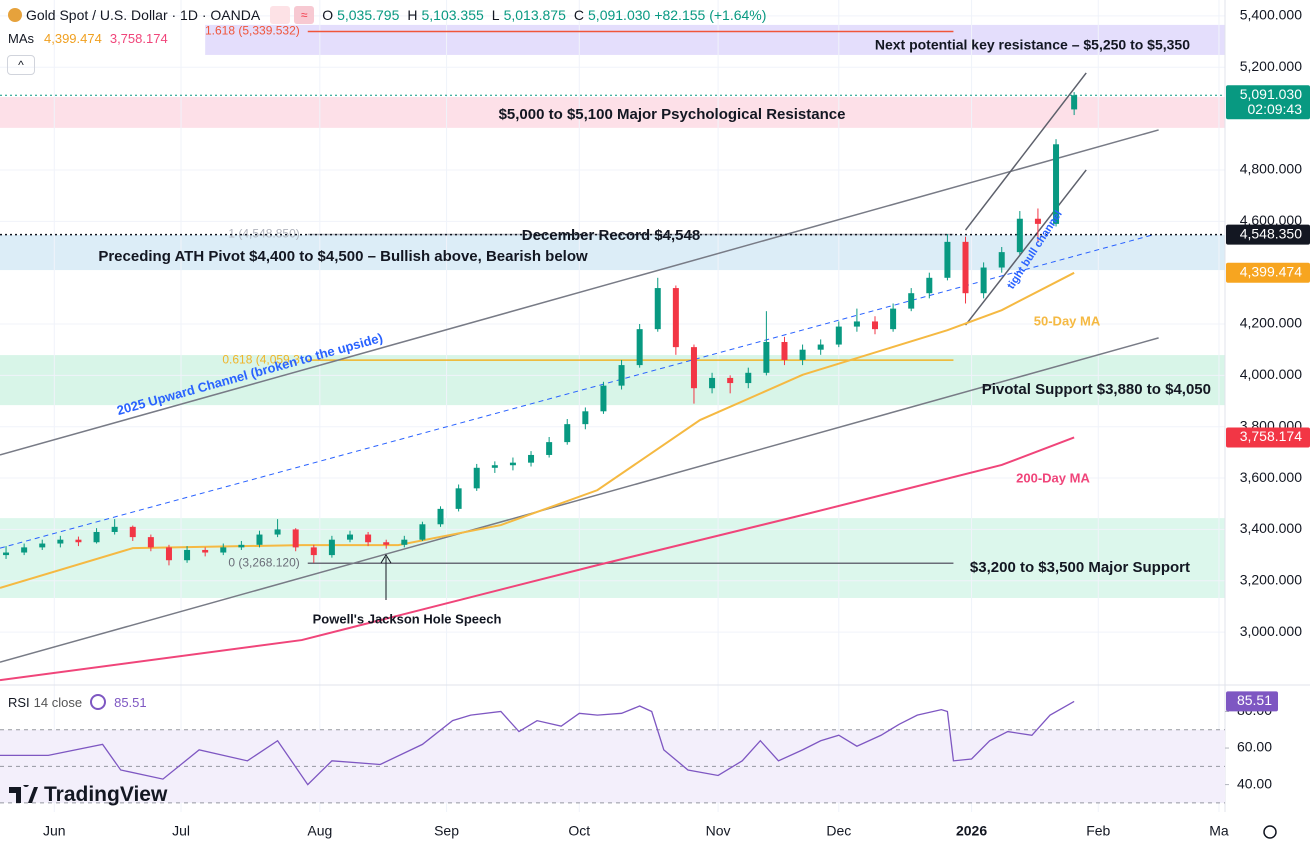 The image size is (1310, 848). Describe the element at coordinates (1271, 477) in the screenshot. I see `y-tick-label: 3,600.000` at that location.